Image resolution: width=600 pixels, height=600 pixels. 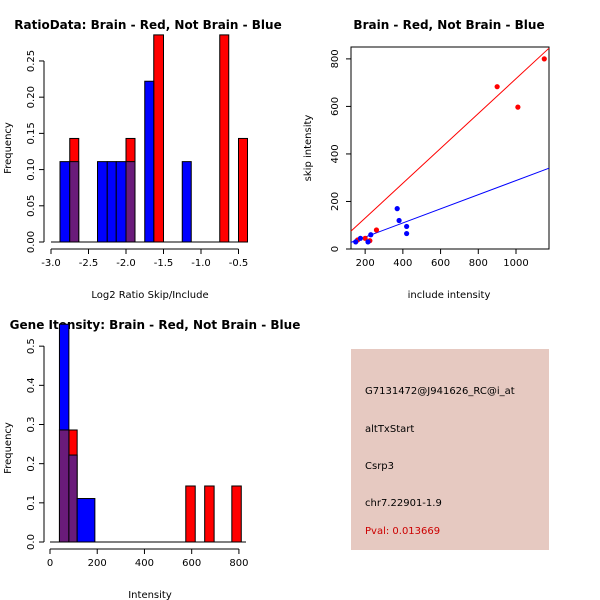 I want to click on scatter-x-tick-label: 1000, so click(x=515, y=263).